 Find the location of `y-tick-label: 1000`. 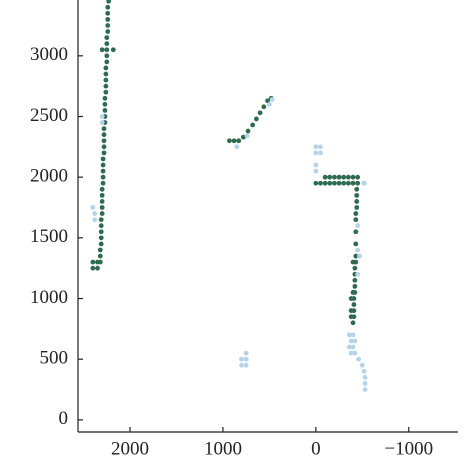

y-tick-label: 1000 is located at coordinates (49, 297).